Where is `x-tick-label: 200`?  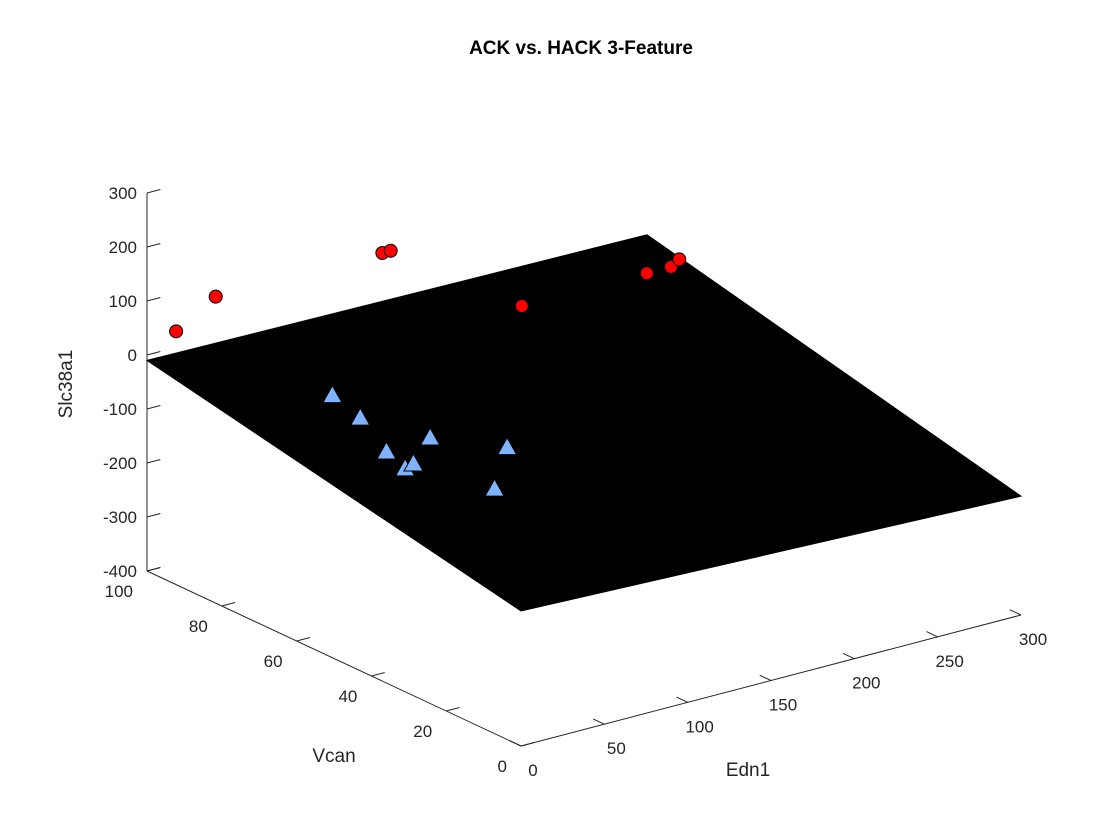 x-tick-label: 200 is located at coordinates (866, 683).